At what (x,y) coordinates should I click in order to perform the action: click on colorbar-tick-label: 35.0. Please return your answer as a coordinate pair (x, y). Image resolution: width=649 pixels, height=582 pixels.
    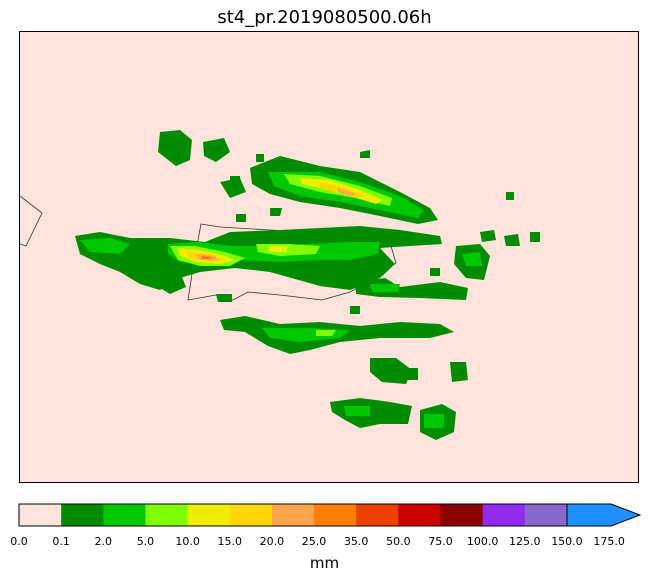
    Looking at the image, I should click on (356, 541).